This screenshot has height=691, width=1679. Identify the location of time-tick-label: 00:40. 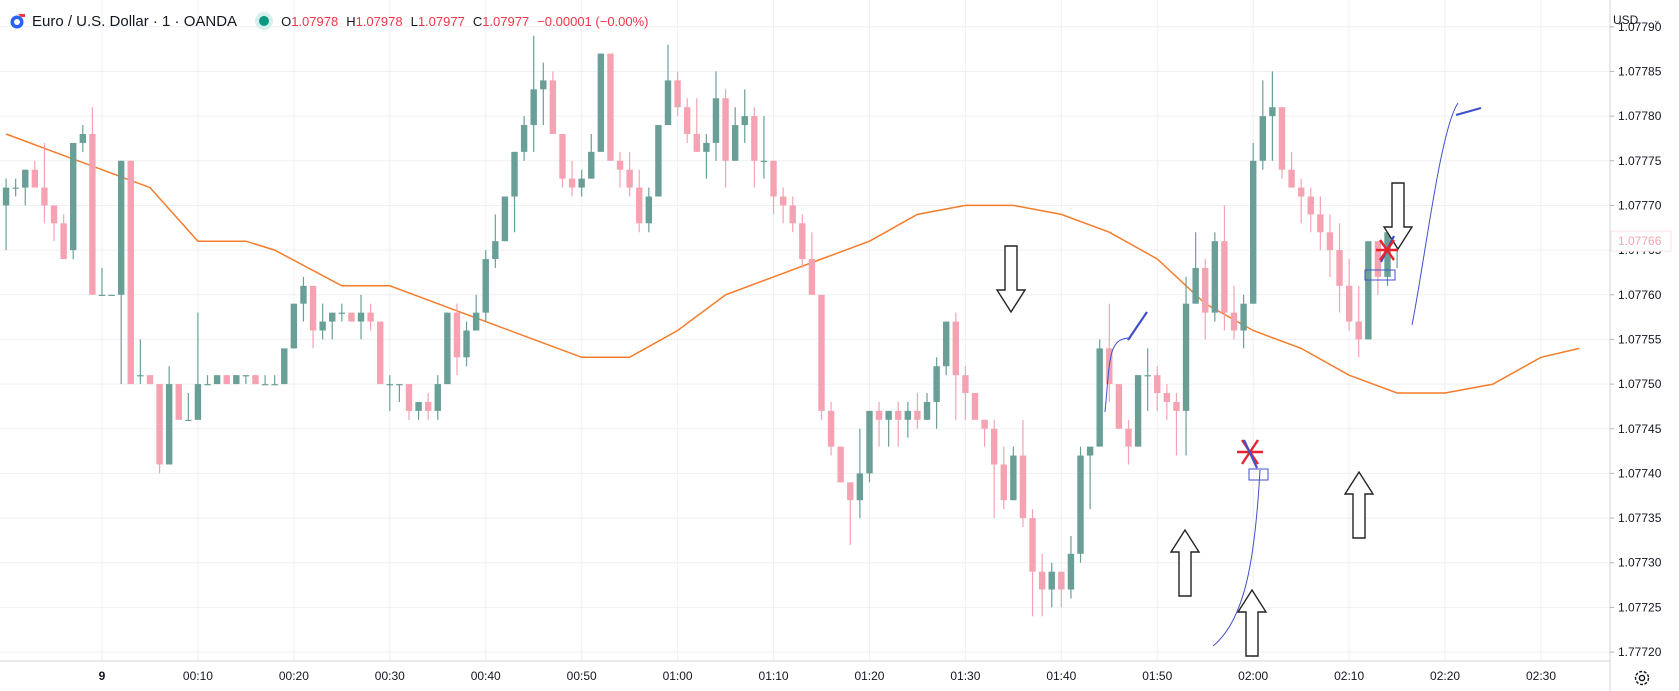
(486, 676).